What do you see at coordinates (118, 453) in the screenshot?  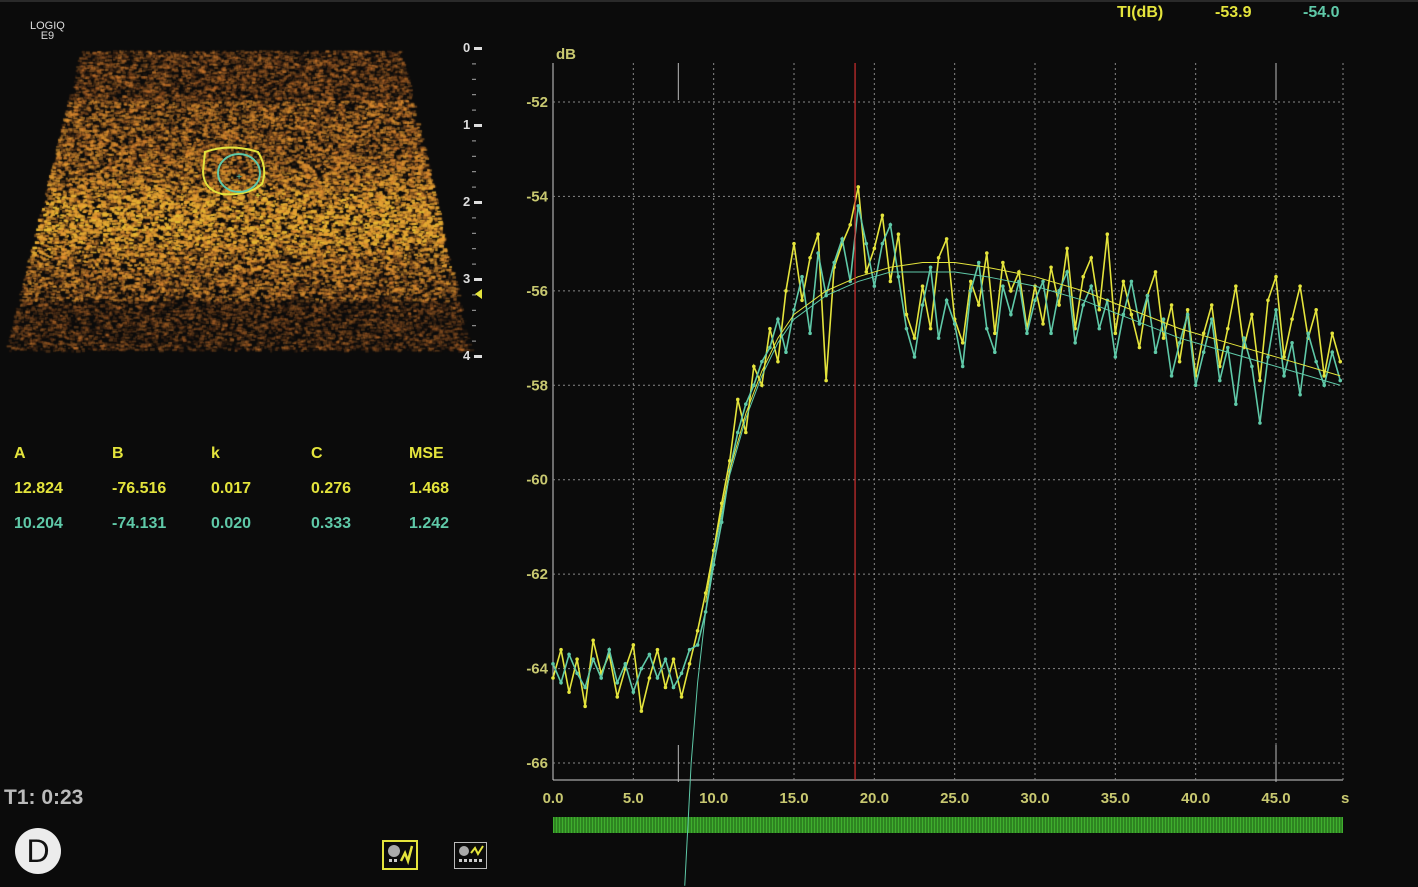 I see `param-header-b: B` at bounding box center [118, 453].